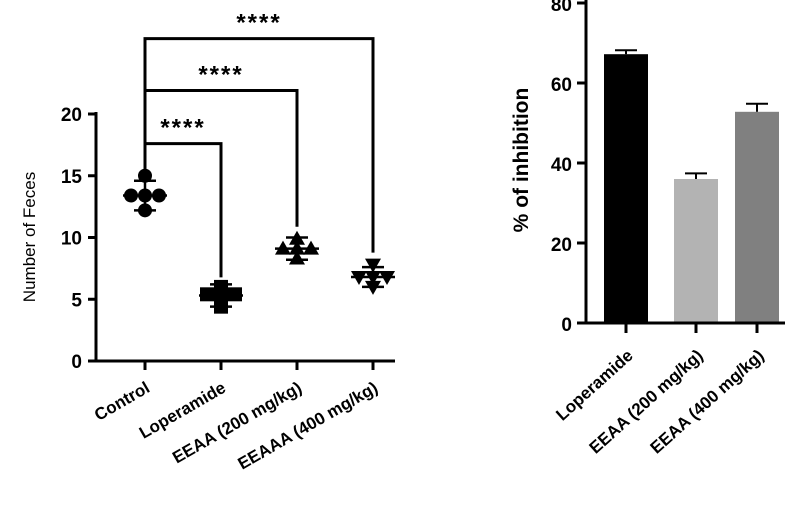 The image size is (791, 512). What do you see at coordinates (561, 245) in the screenshot?
I see `right-y-tick-label: 20` at bounding box center [561, 245].